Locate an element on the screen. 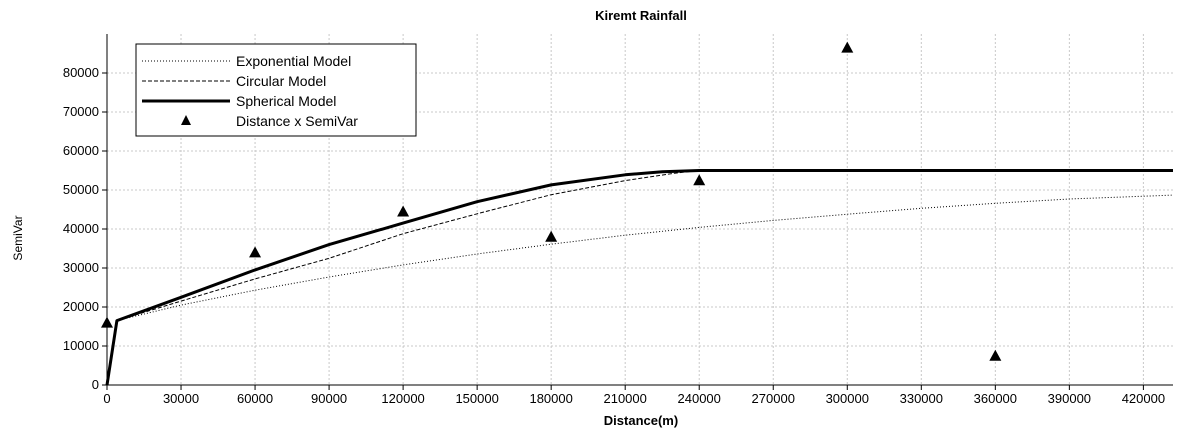  y-tick-label: 60000 is located at coordinates (81, 150).